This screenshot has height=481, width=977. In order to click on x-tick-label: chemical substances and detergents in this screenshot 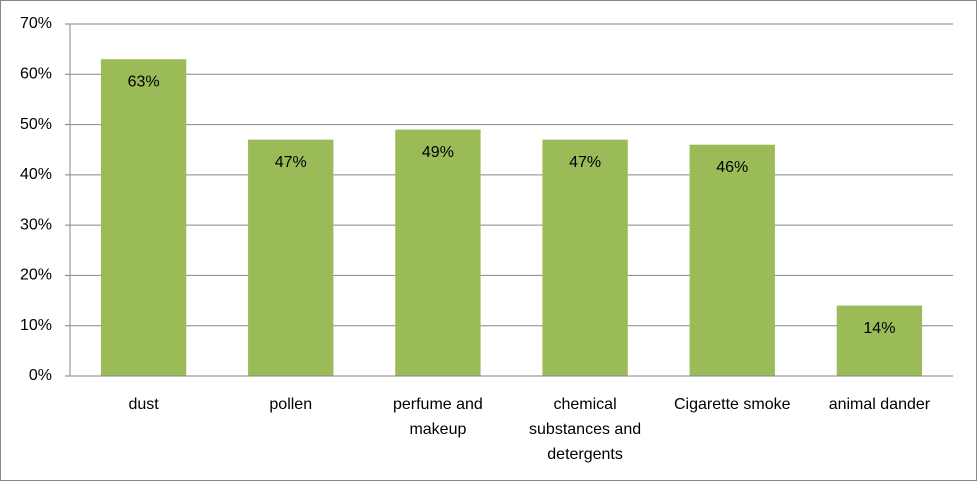, I will do `click(585, 429)`.